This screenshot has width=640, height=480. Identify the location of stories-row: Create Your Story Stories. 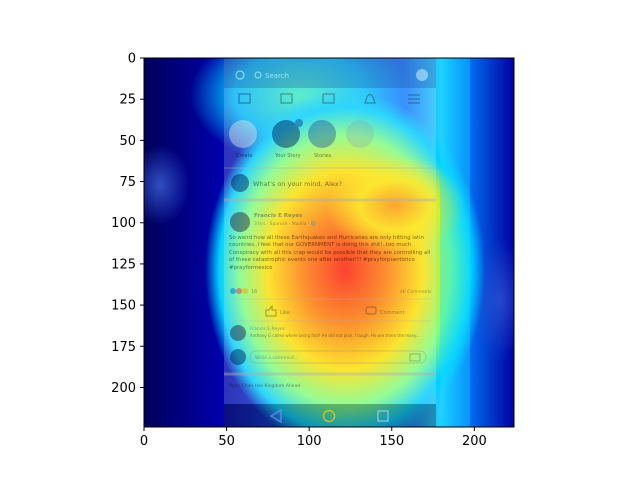
(301, 139).